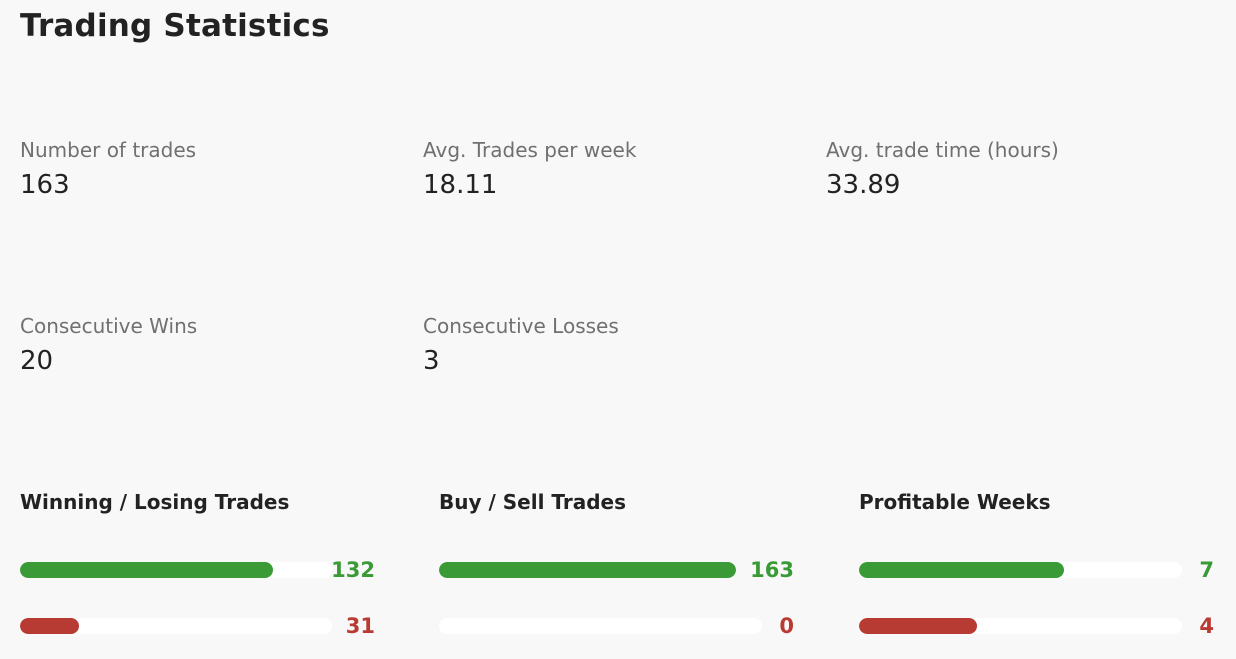 This screenshot has width=1236, height=659. I want to click on stat-label: Avg. Trades per week, so click(530, 150).